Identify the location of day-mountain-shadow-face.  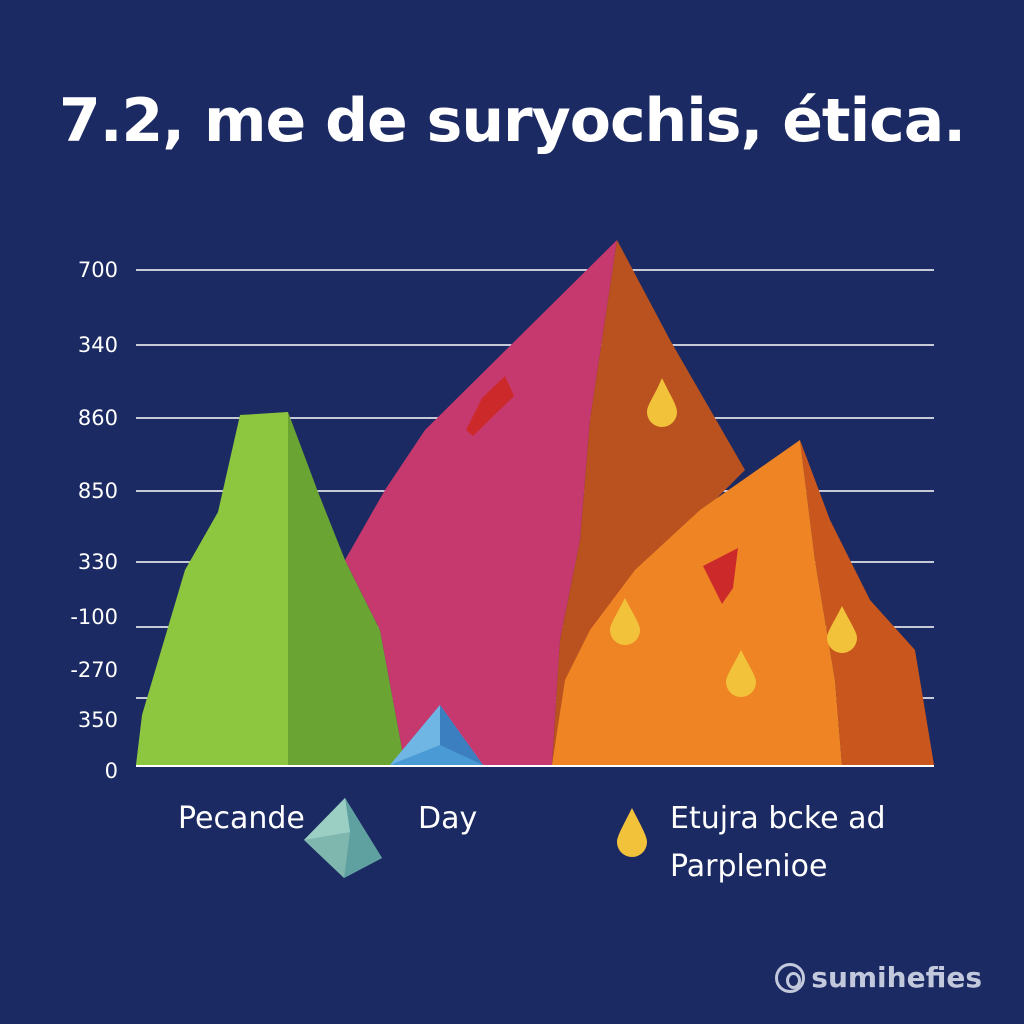
(648, 502).